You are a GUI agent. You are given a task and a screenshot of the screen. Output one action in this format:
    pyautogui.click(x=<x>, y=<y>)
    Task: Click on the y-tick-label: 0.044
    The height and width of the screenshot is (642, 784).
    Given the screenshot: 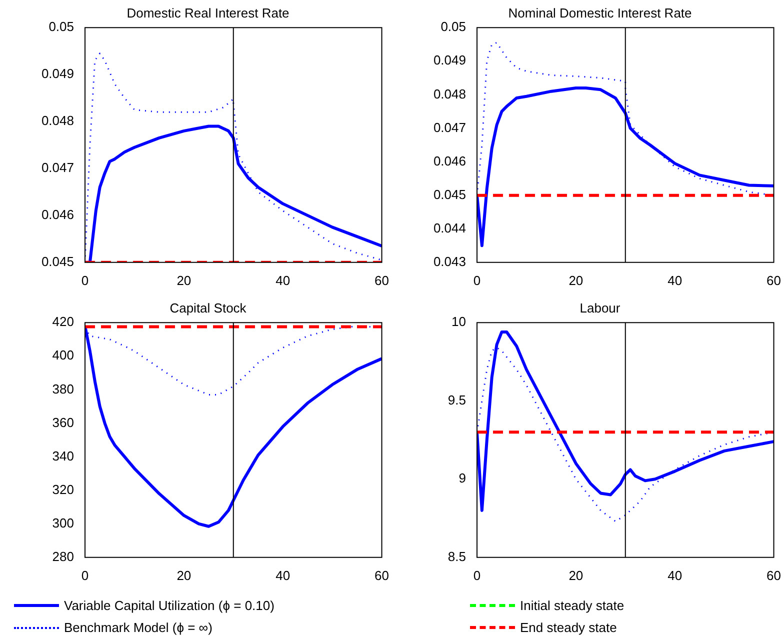 What is the action you would take?
    pyautogui.click(x=449, y=228)
    